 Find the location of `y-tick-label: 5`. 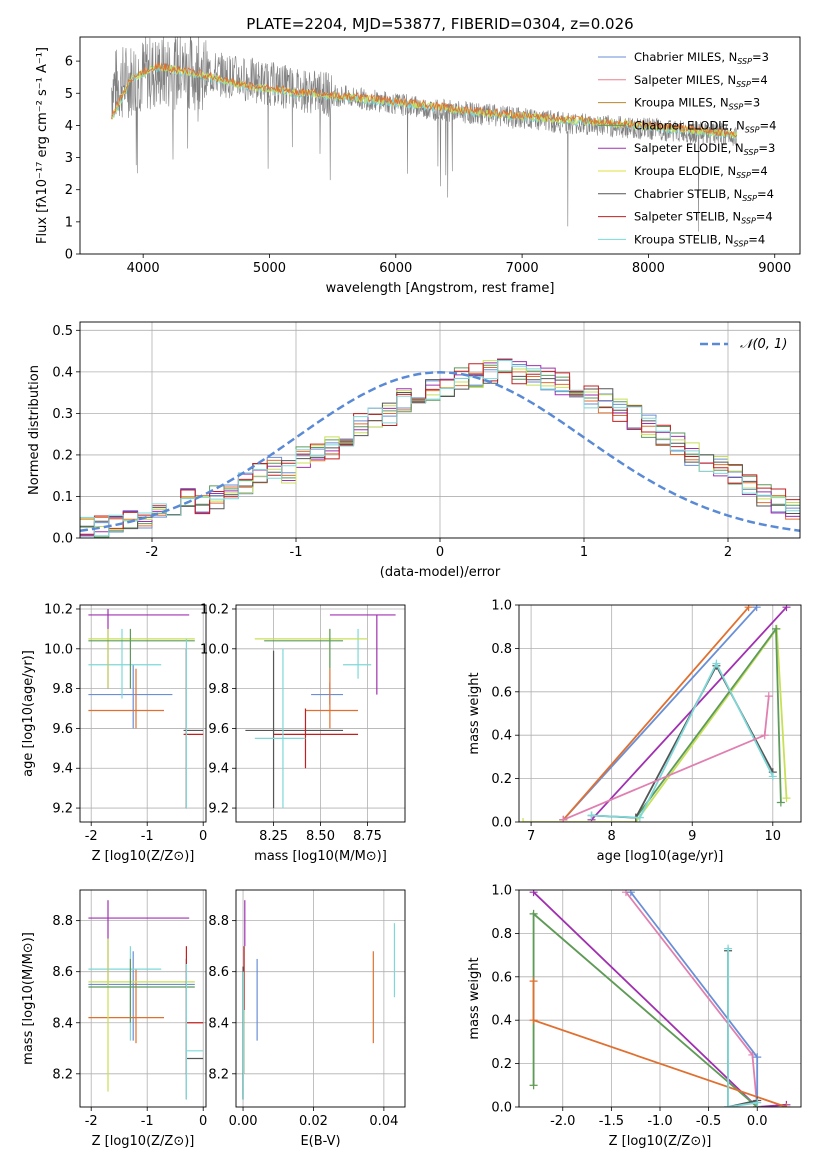

y-tick-label: 5 is located at coordinates (69, 94).